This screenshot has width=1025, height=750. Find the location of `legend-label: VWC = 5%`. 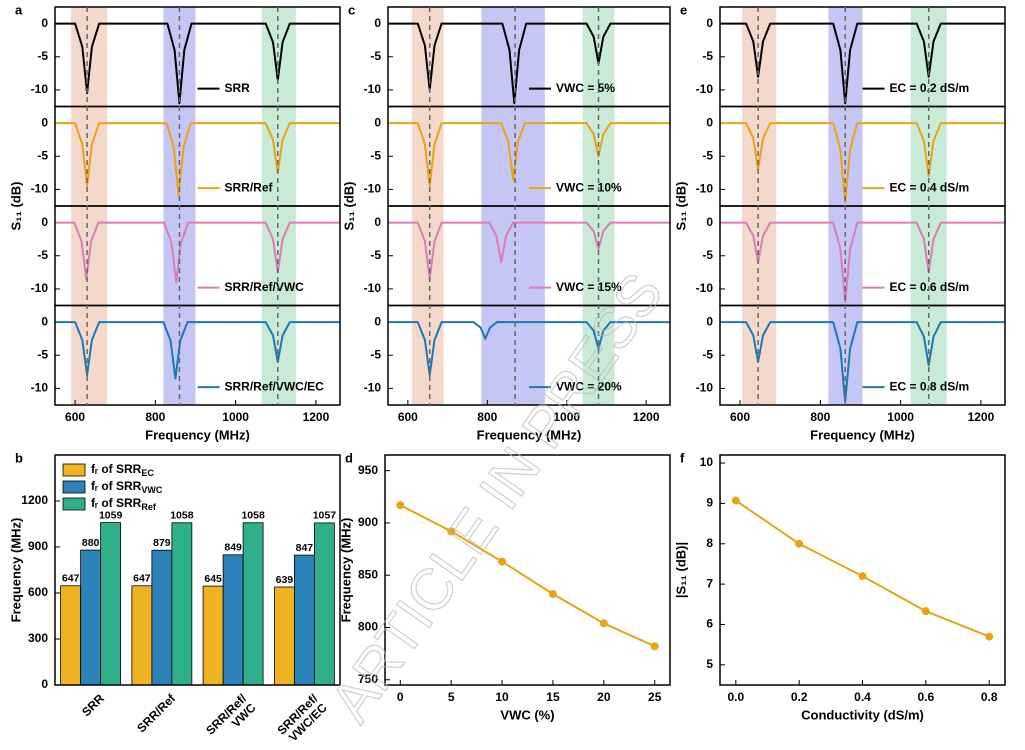

legend-label: VWC = 5% is located at coordinates (585, 88).